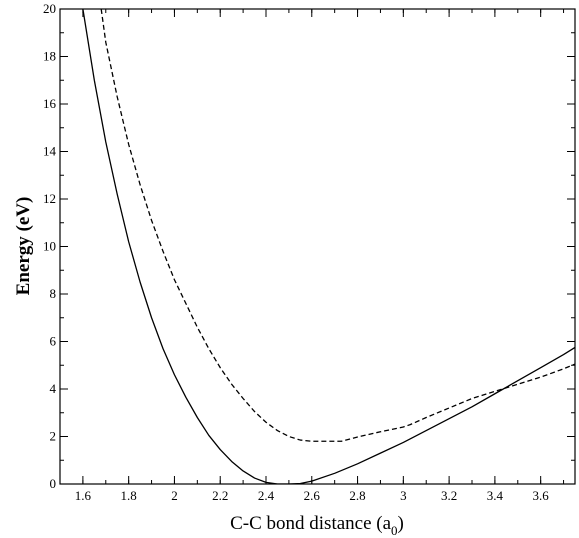 Image resolution: width=579 pixels, height=538 pixels. I want to click on x-tick-label: 2.2, so click(220, 495).